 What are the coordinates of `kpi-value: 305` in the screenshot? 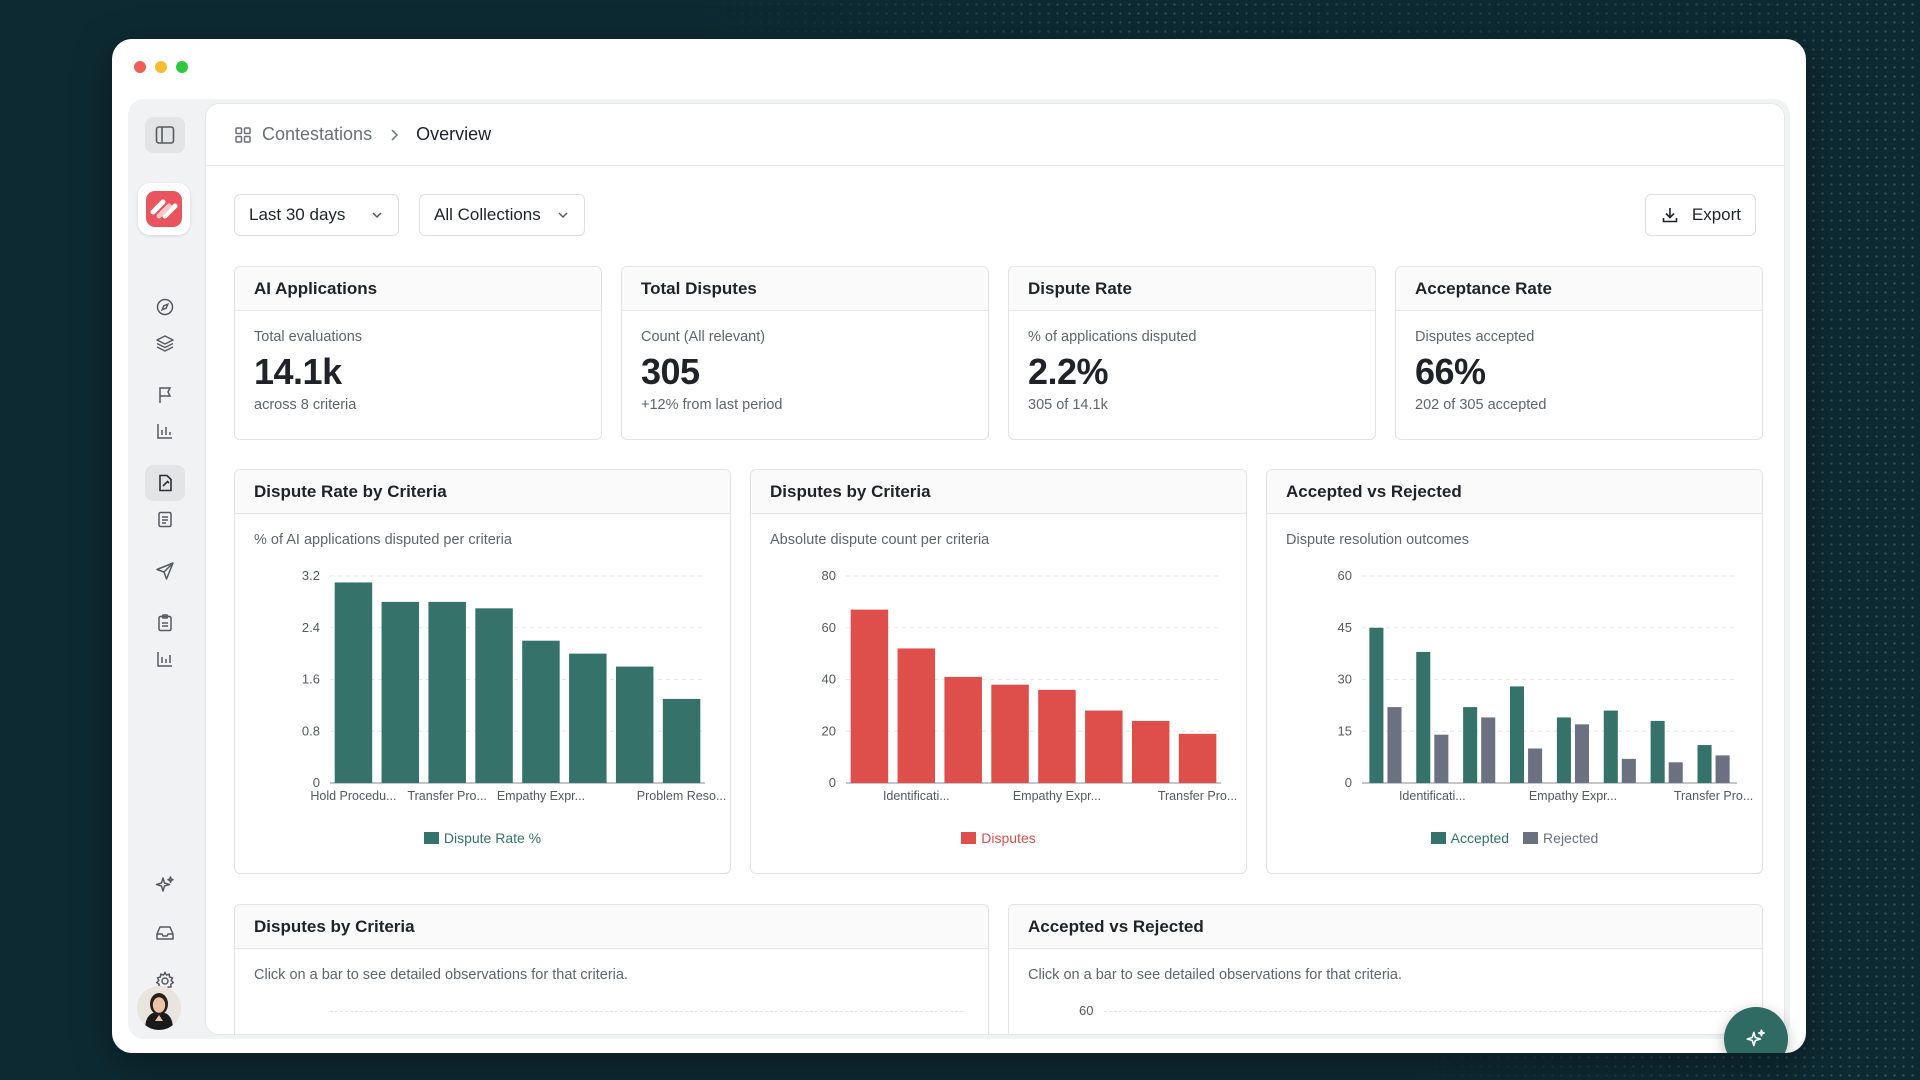 It's located at (670, 371).